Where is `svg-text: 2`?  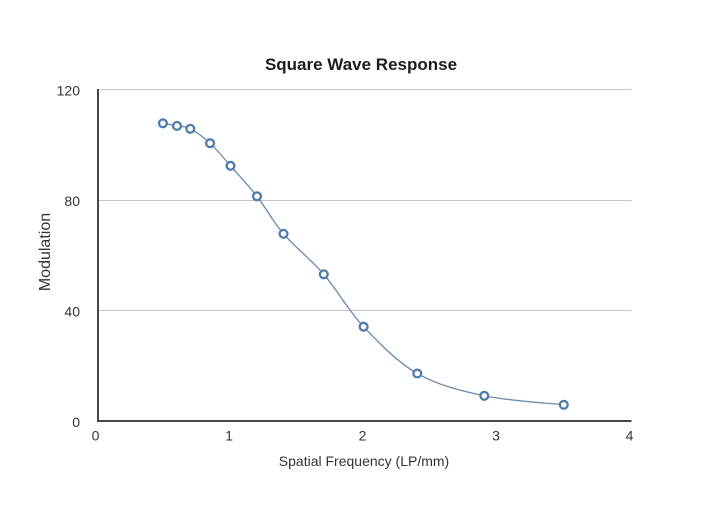
svg-text: 2 is located at coordinates (363, 436).